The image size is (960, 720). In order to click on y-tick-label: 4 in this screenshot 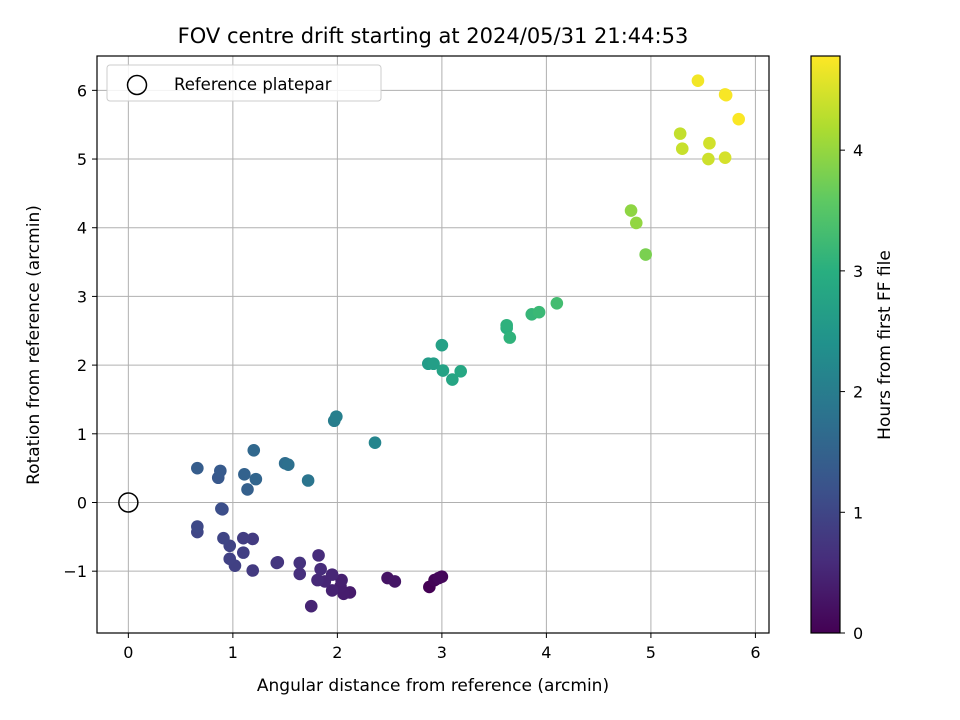, I will do `click(82, 228)`.